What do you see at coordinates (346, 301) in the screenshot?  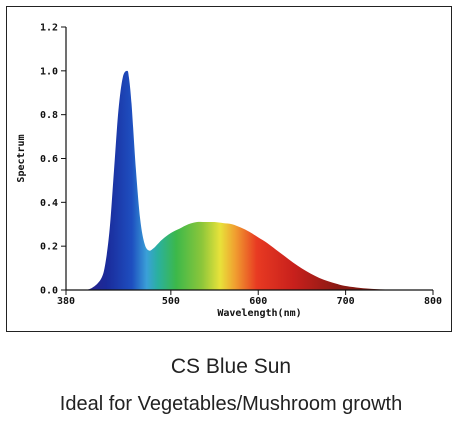 I see `x-tick-label: 700` at bounding box center [346, 301].